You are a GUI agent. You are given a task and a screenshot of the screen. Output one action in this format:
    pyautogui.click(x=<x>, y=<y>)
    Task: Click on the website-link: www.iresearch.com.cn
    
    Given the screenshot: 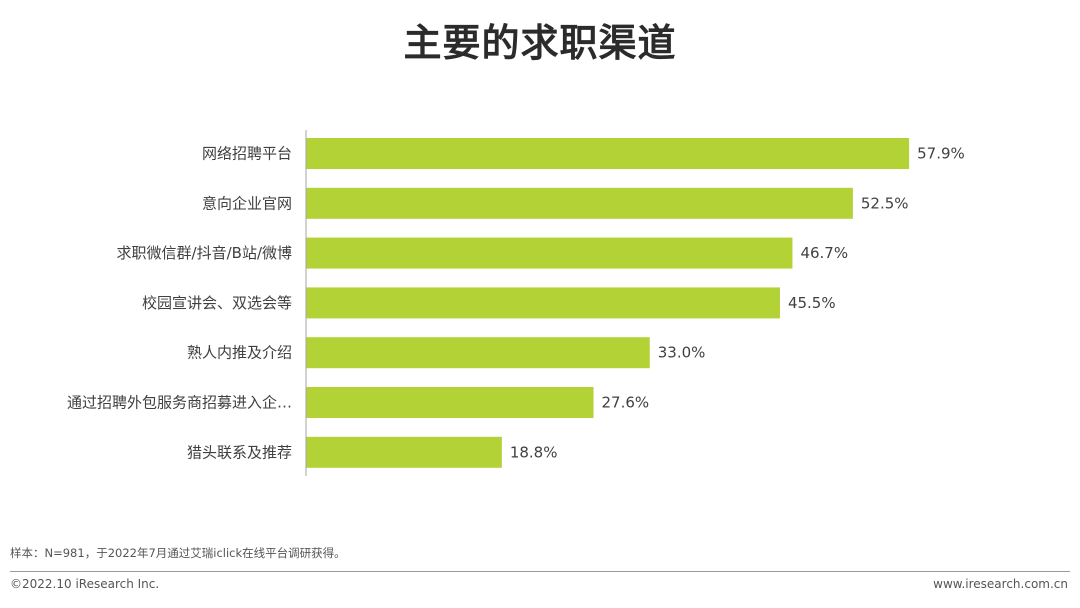 What is the action you would take?
    pyautogui.click(x=1000, y=584)
    